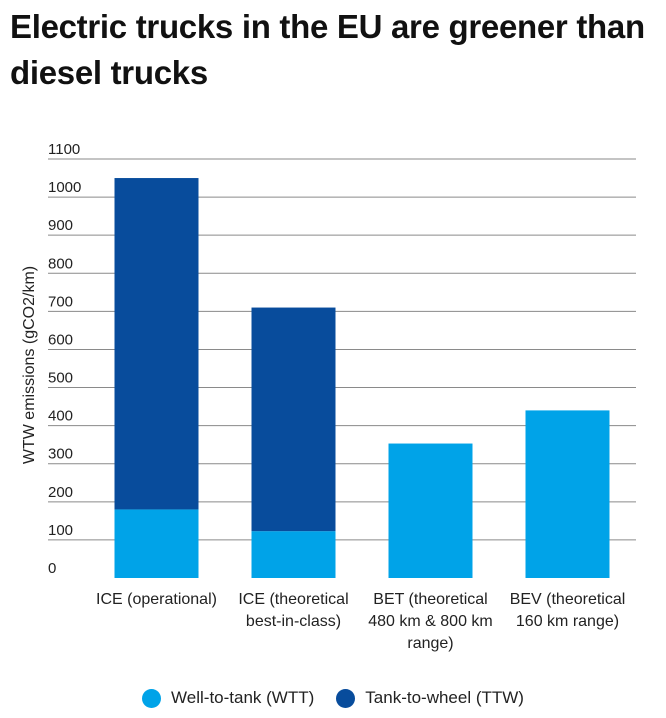 The image size is (666, 718). What do you see at coordinates (346, 698) in the screenshot?
I see `legend-swatch-ttw` at bounding box center [346, 698].